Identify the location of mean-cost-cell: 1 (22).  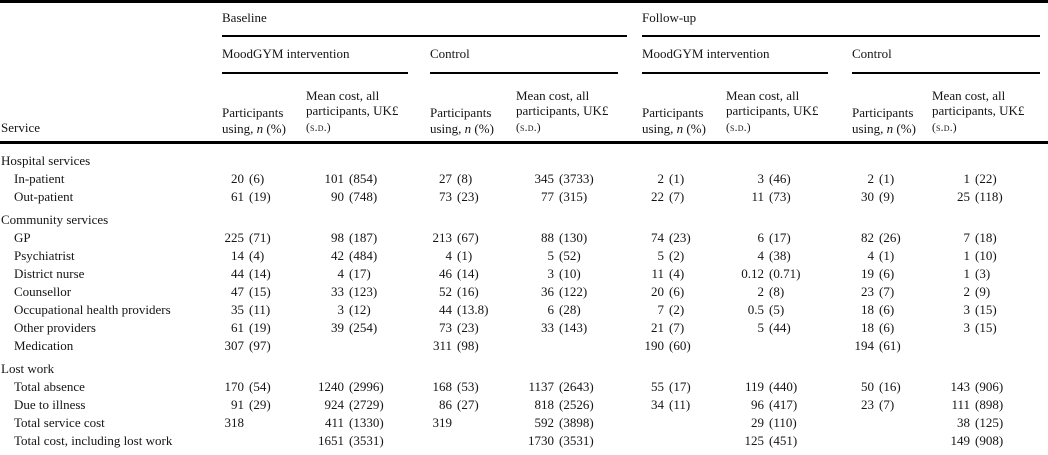
(990, 179).